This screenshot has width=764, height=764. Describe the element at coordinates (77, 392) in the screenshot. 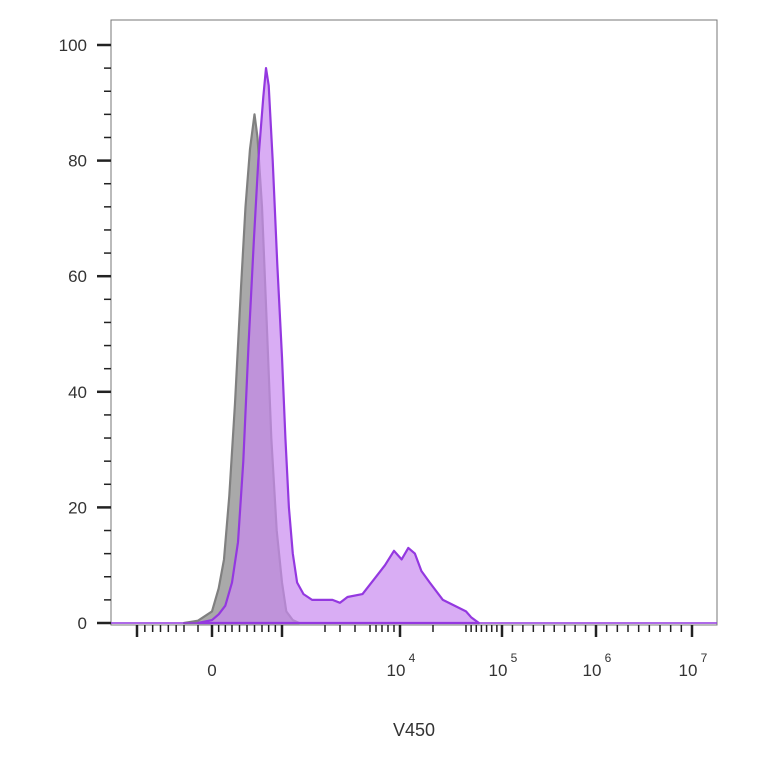

I see `y-tick-label: 40` at that location.